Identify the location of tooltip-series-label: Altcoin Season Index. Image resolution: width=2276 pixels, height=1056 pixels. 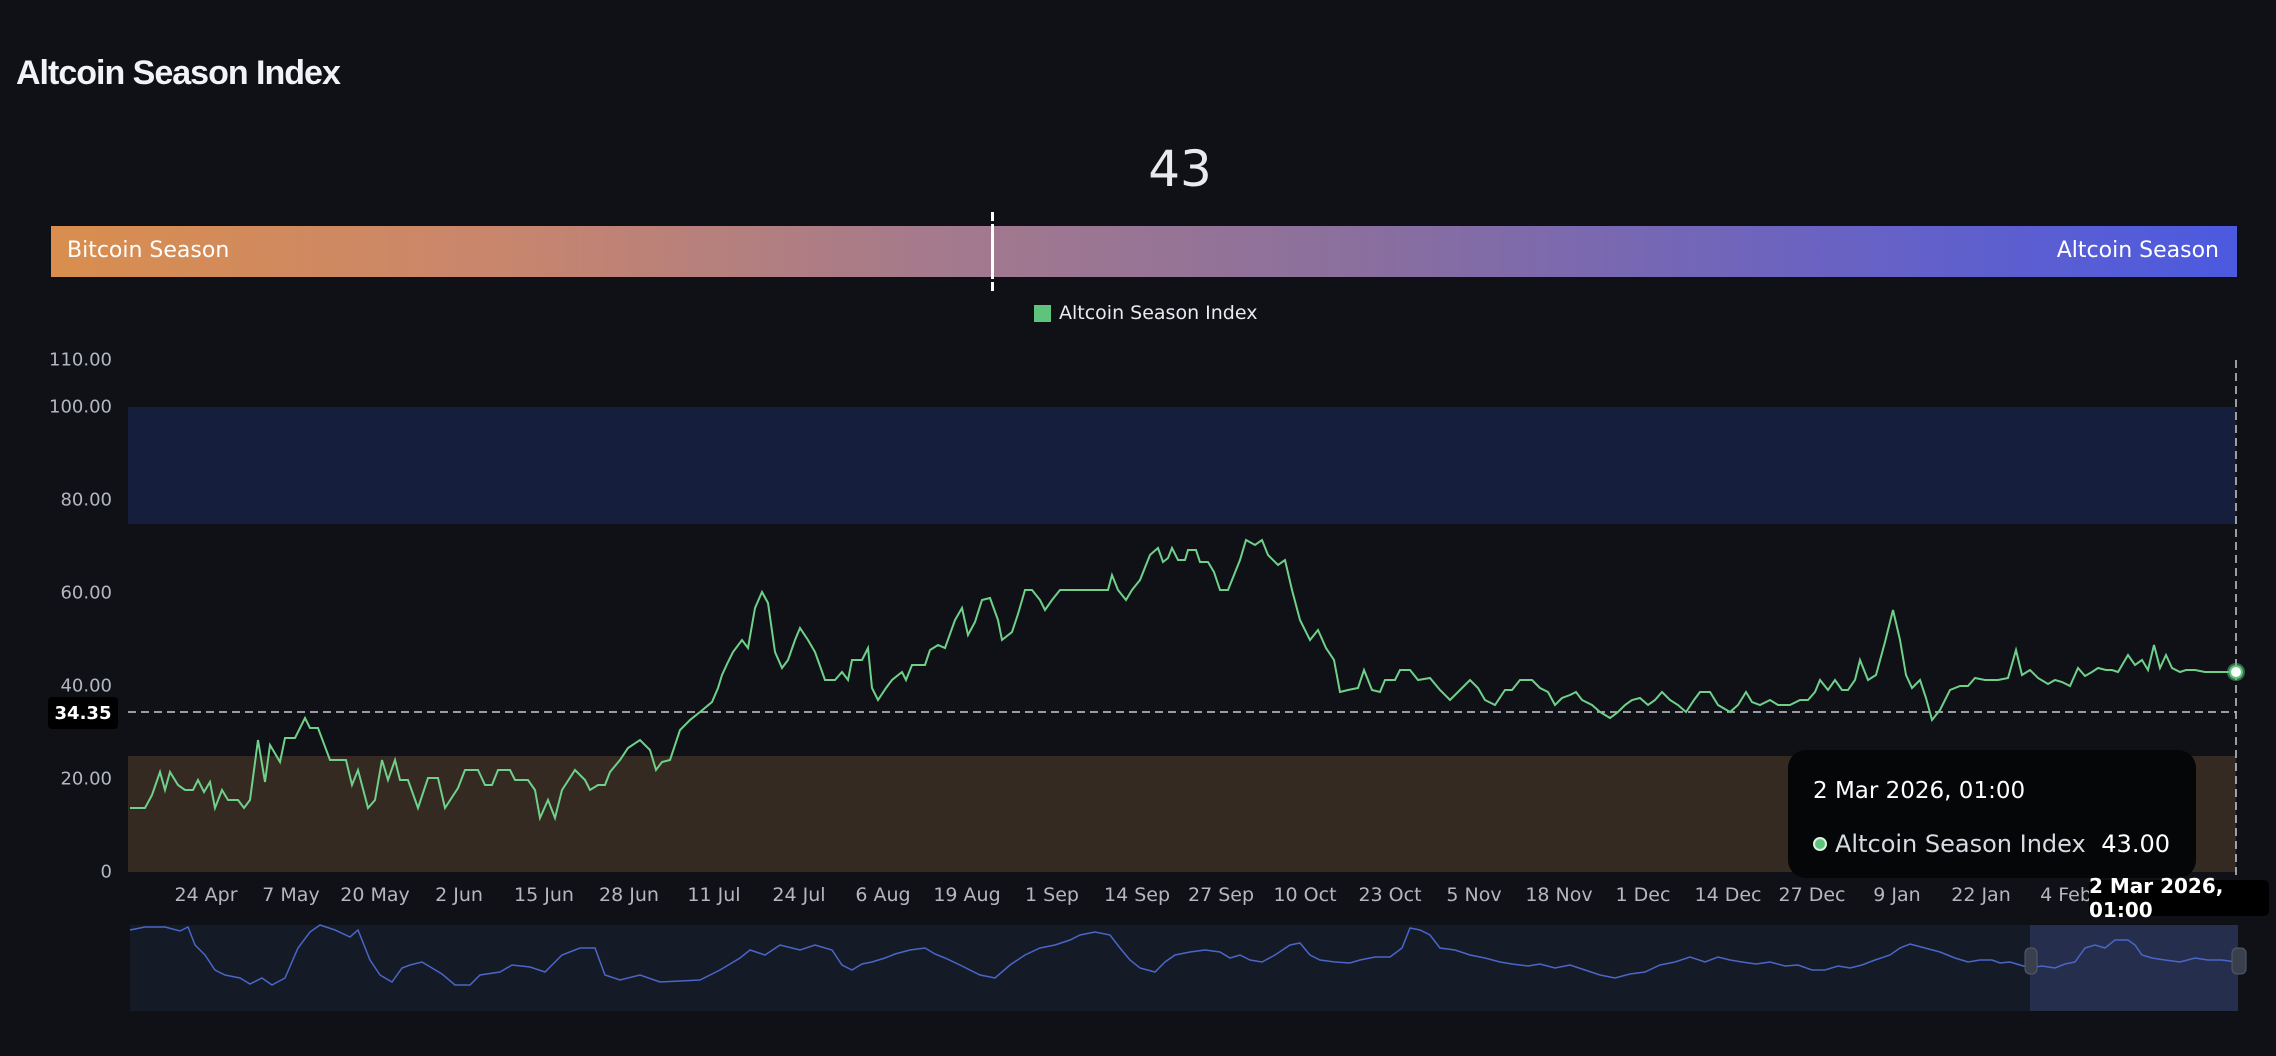
(1960, 844).